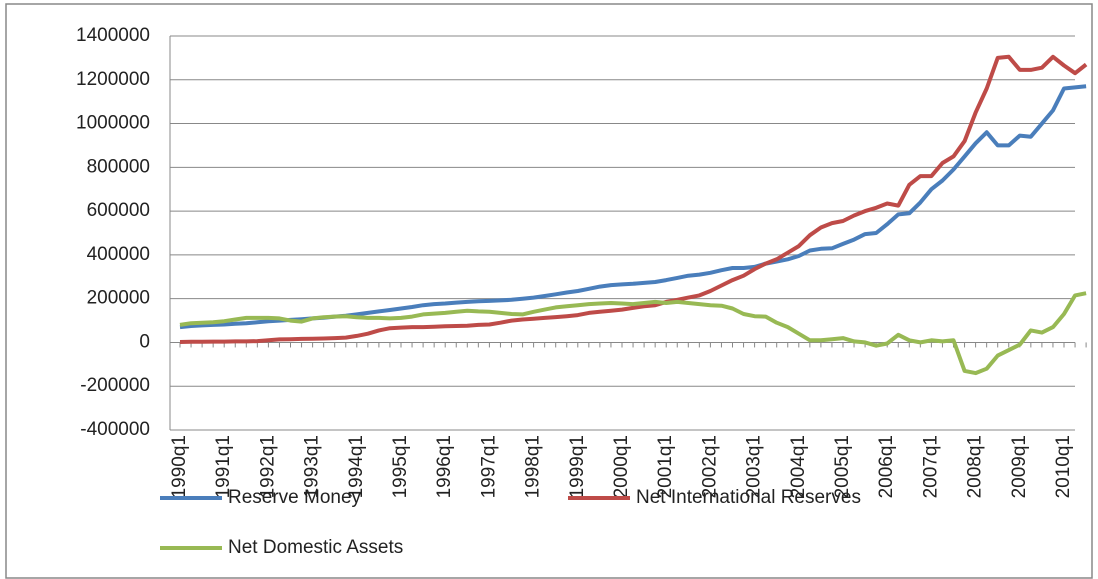 This screenshot has width=1098, height=579. Describe the element at coordinates (709, 466) in the screenshot. I see `x-tick-label: 2002q1` at that location.